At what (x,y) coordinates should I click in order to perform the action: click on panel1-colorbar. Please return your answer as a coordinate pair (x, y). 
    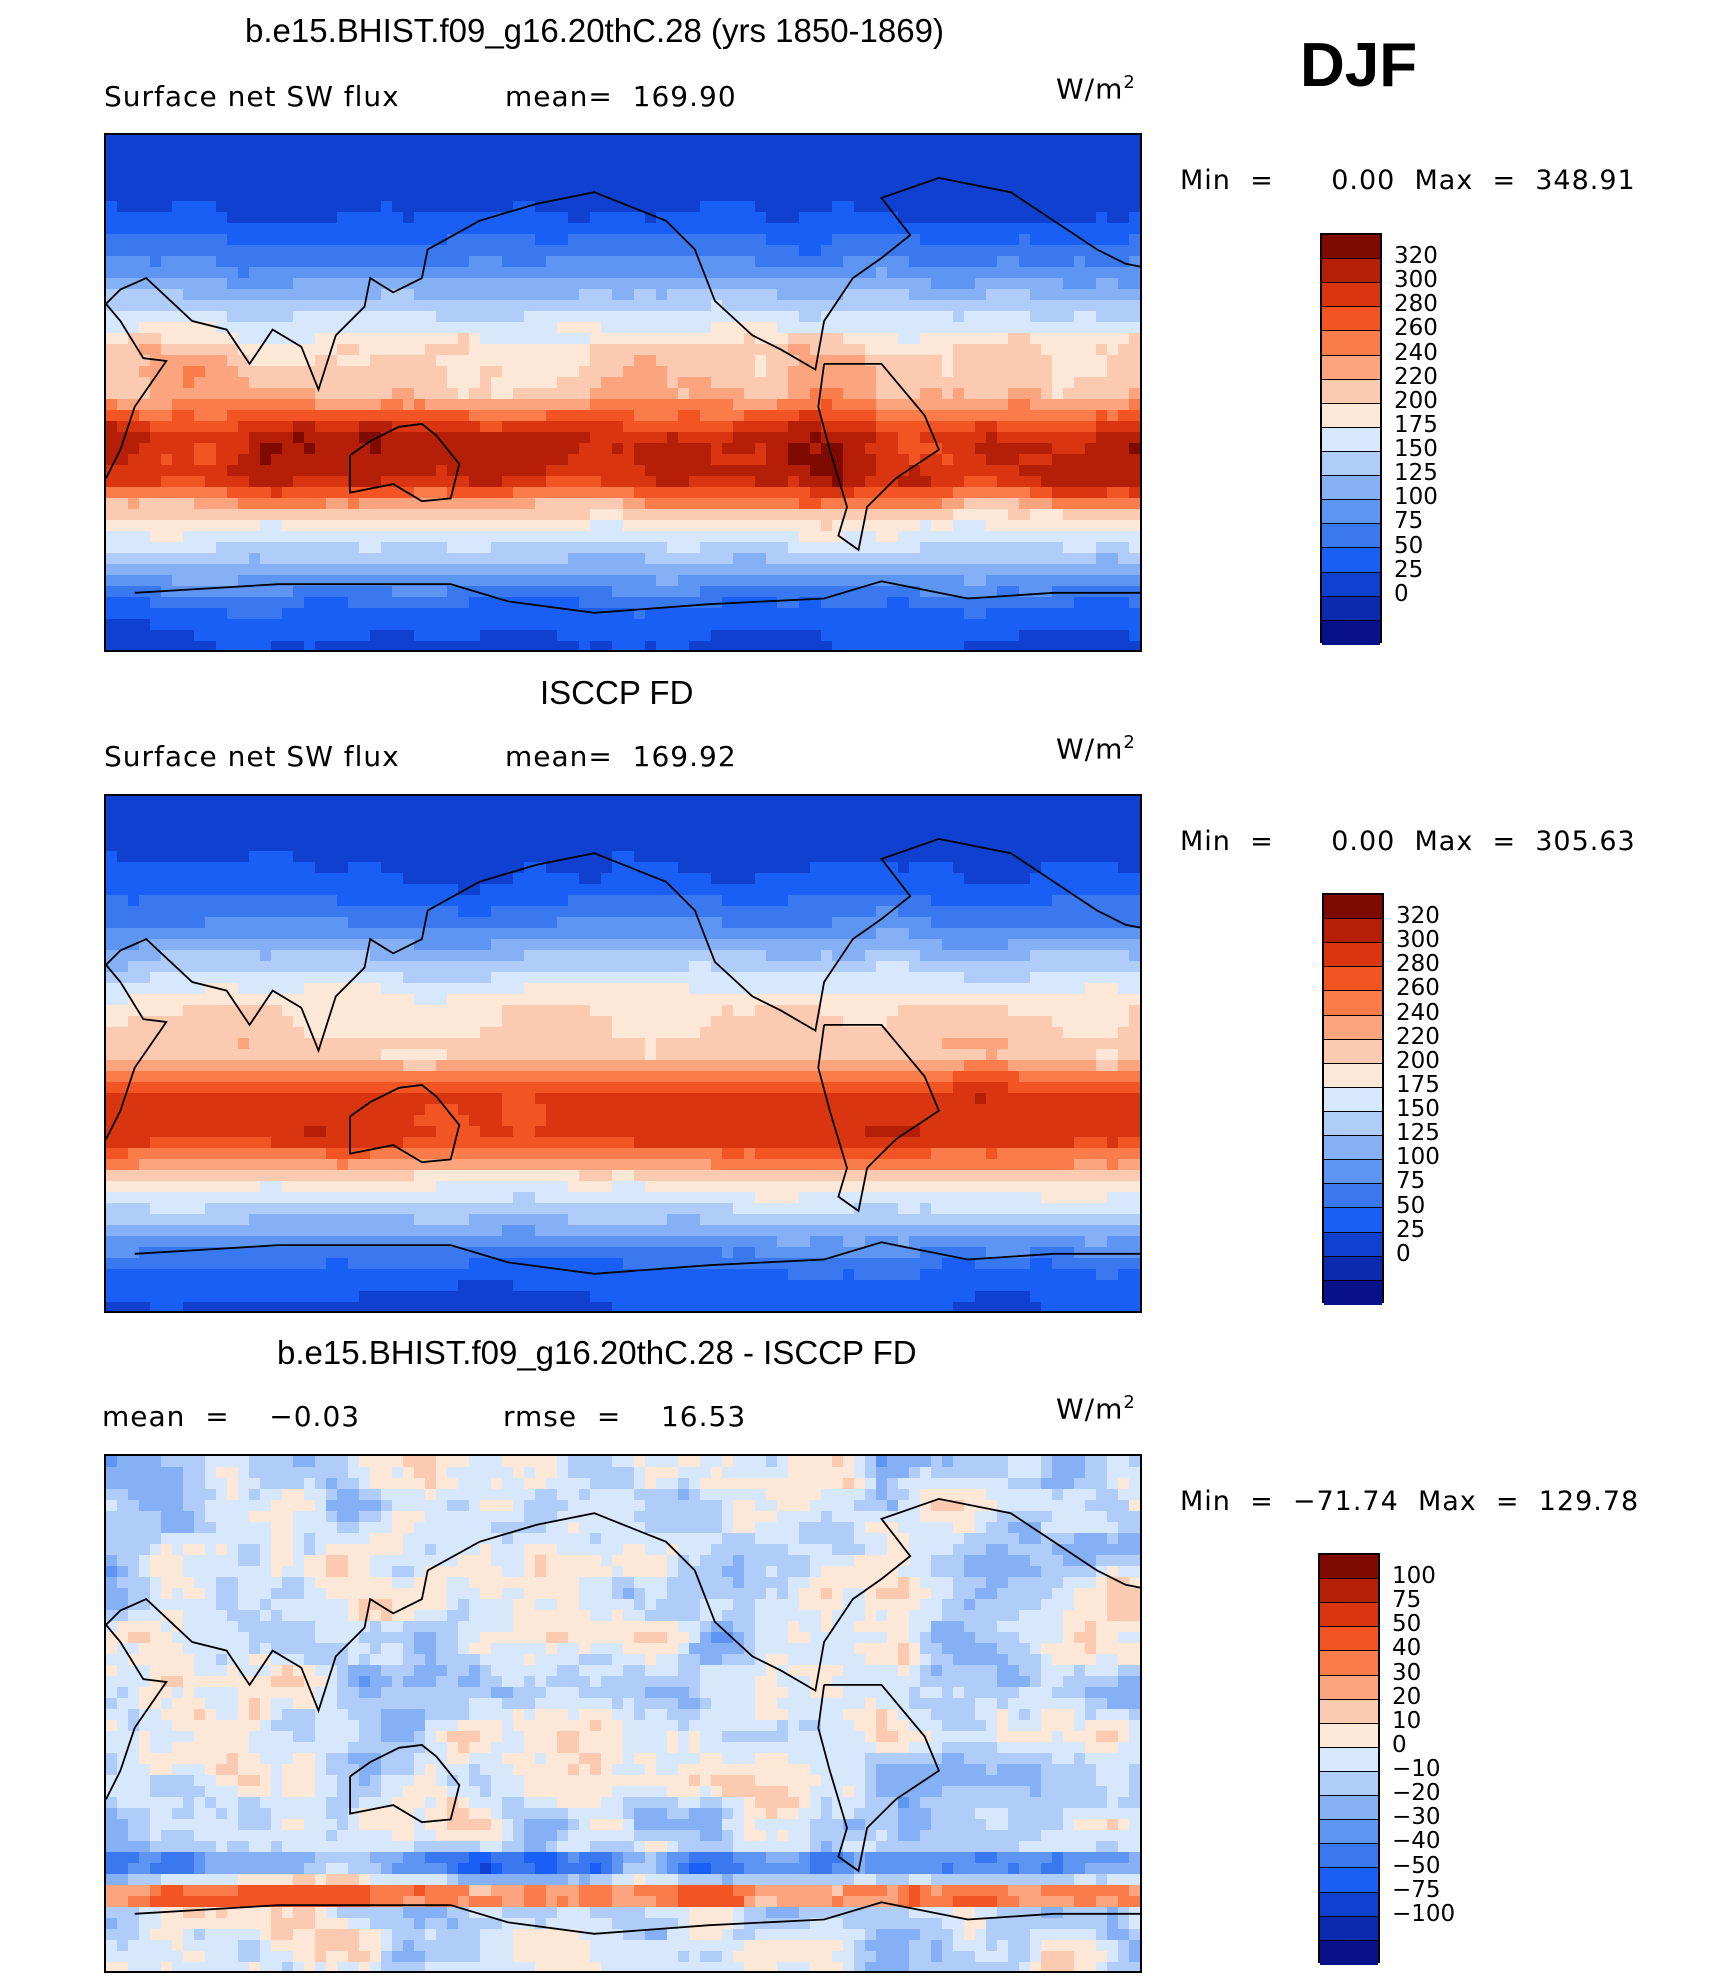
    Looking at the image, I should click on (1351, 439).